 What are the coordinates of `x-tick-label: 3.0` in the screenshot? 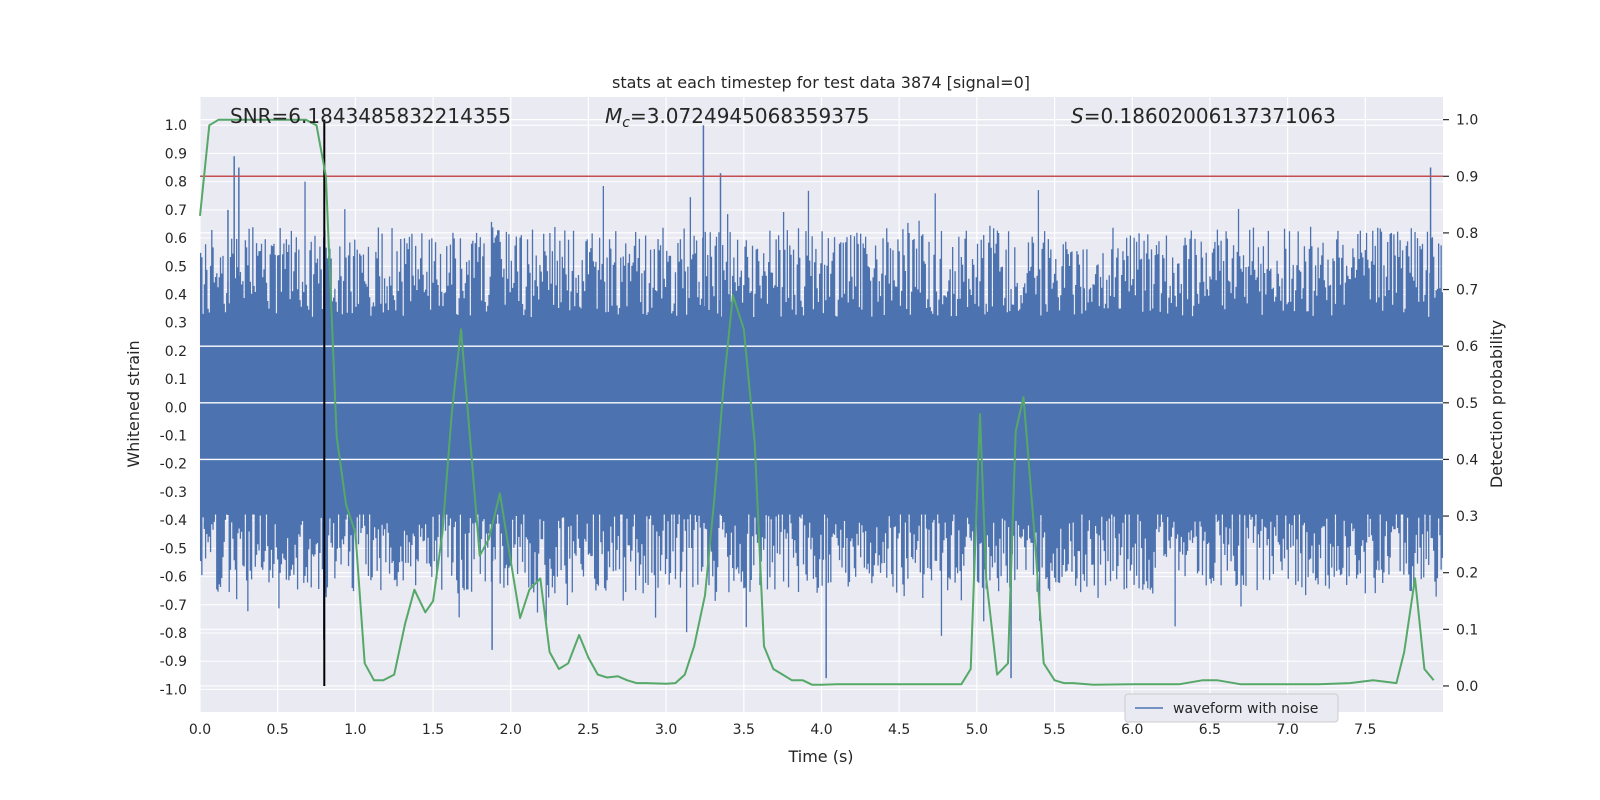 It's located at (666, 730).